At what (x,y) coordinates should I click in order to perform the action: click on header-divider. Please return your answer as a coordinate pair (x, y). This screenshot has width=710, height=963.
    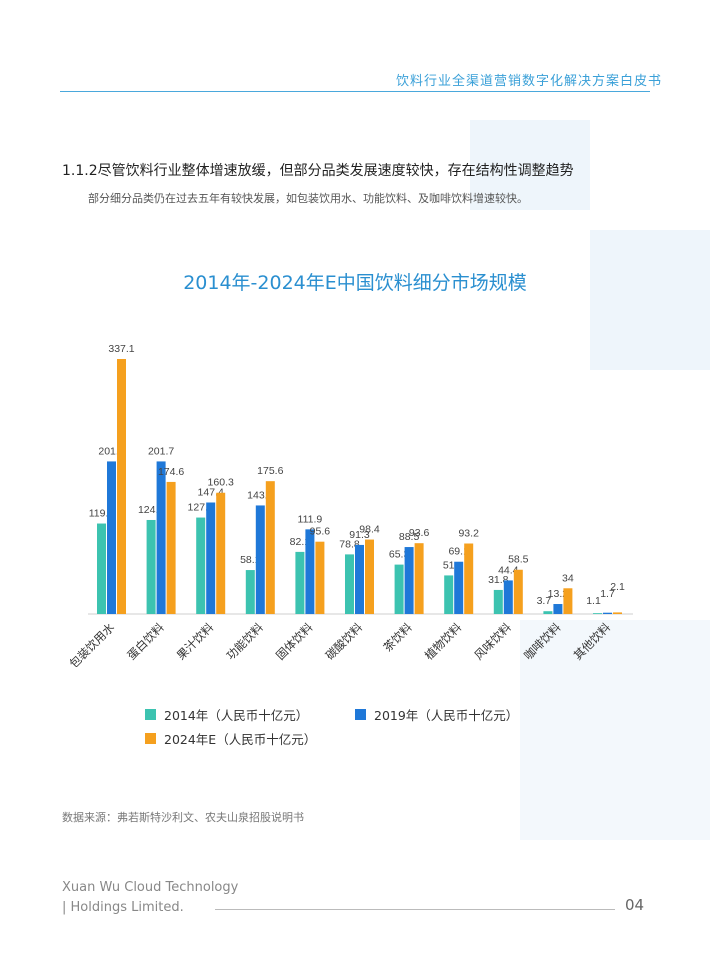
    Looking at the image, I should click on (355, 91).